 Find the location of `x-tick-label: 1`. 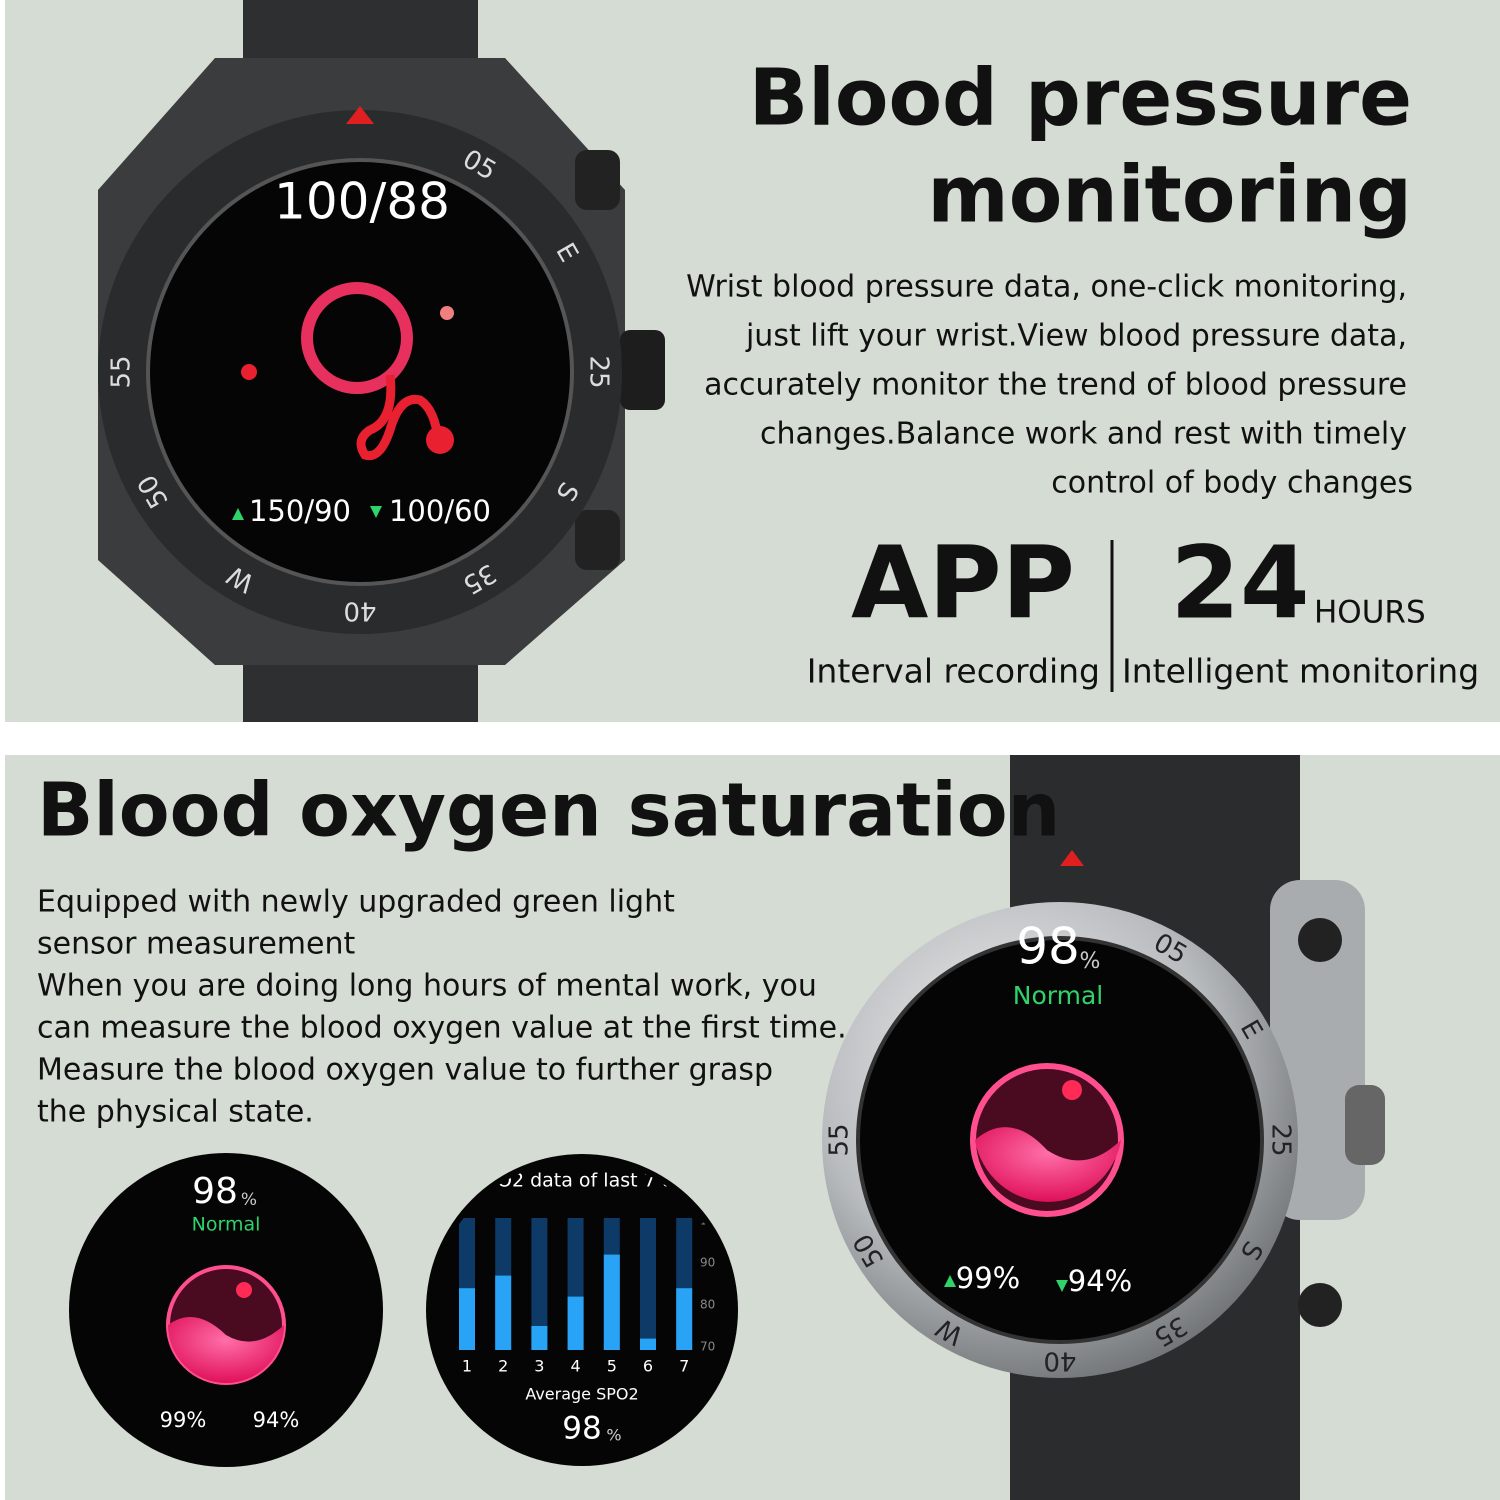

x-tick-label: 1 is located at coordinates (467, 1366).